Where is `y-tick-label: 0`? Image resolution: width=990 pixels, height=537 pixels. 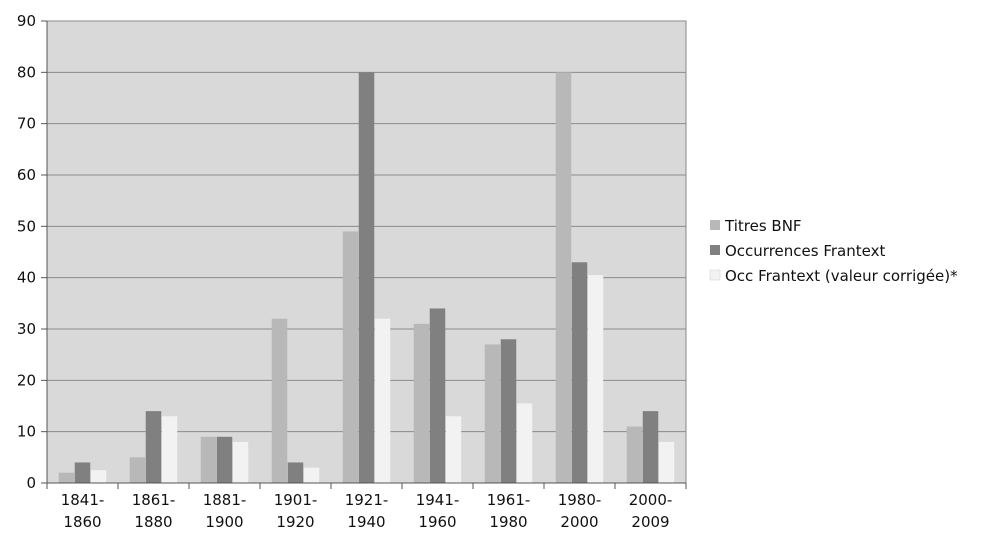
y-tick-label: 0 is located at coordinates (31, 483).